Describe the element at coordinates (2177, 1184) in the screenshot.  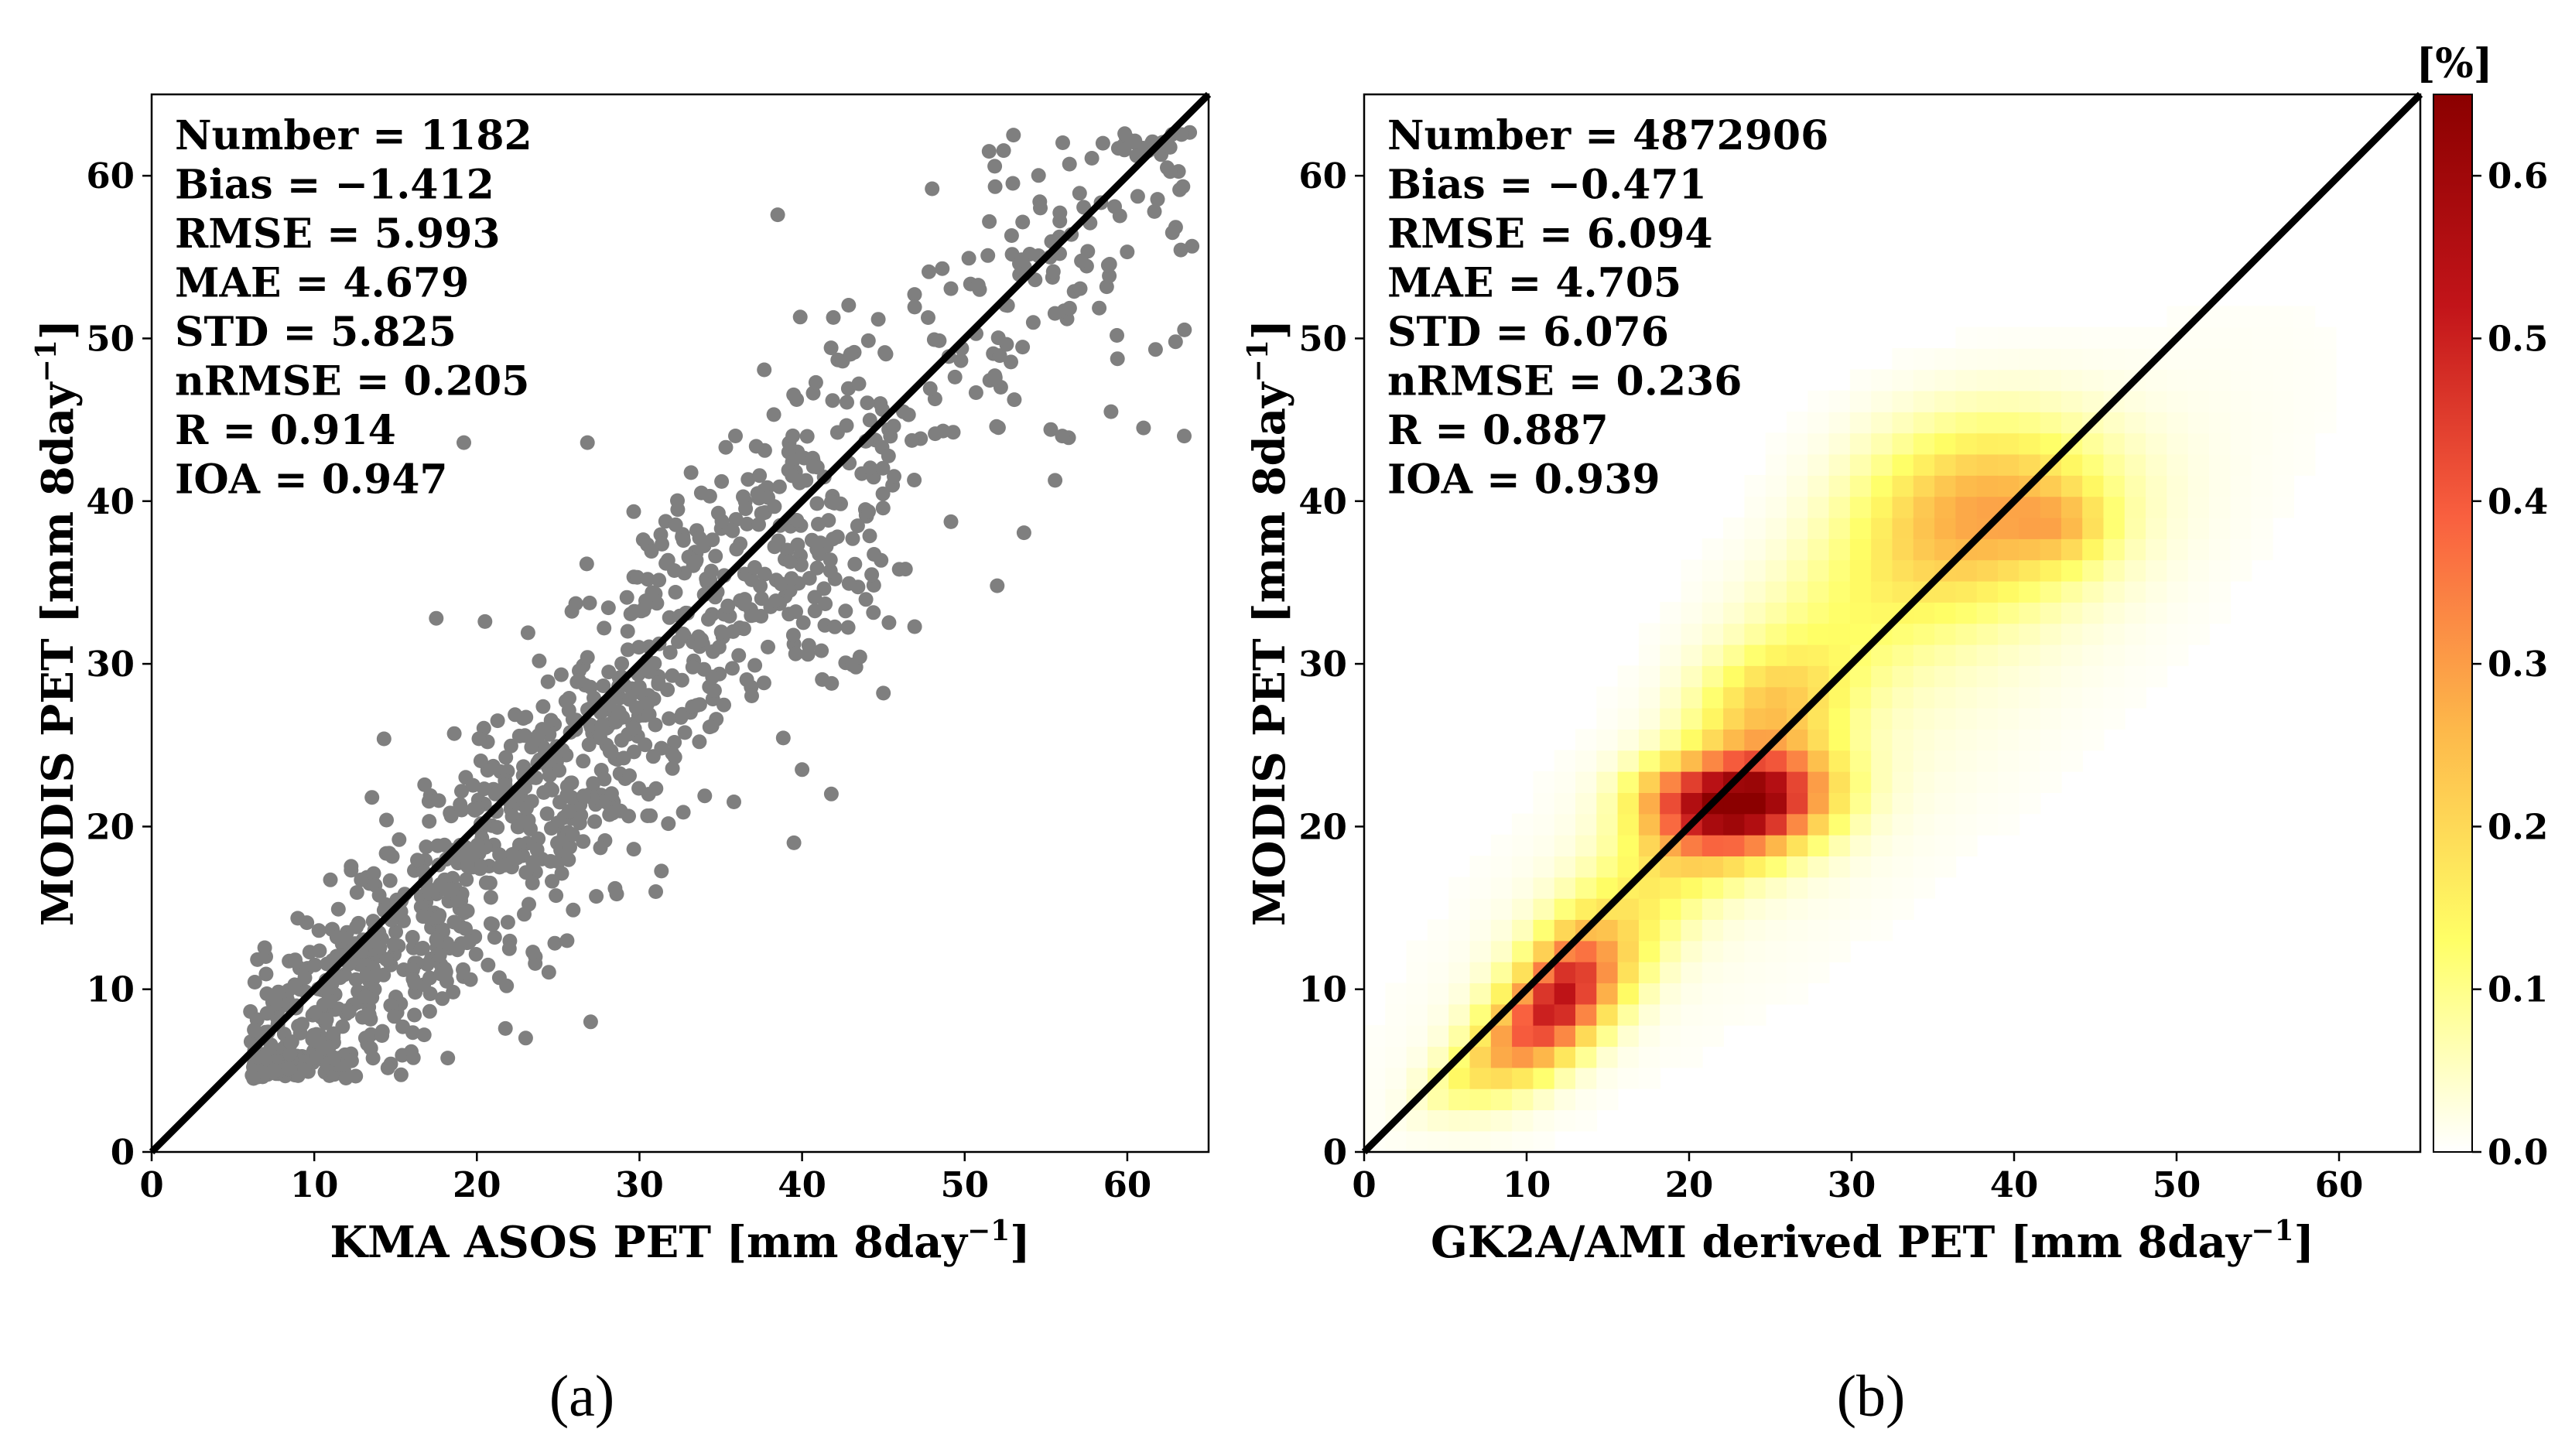
I see `x-tick-label: 50` at that location.